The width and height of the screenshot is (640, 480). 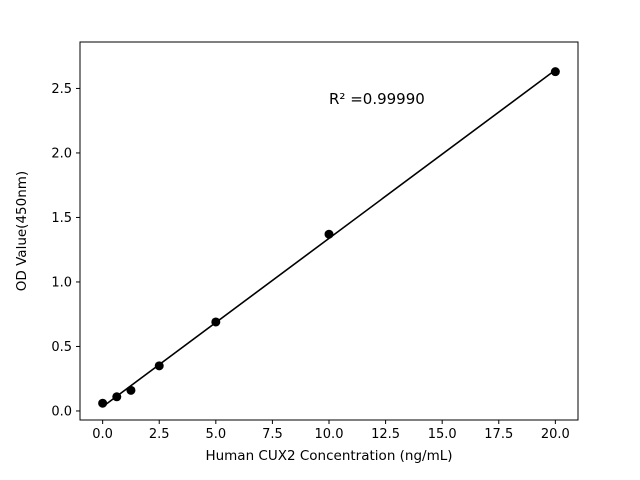 I want to click on y-tick-label: 0.0, so click(x=61, y=411).